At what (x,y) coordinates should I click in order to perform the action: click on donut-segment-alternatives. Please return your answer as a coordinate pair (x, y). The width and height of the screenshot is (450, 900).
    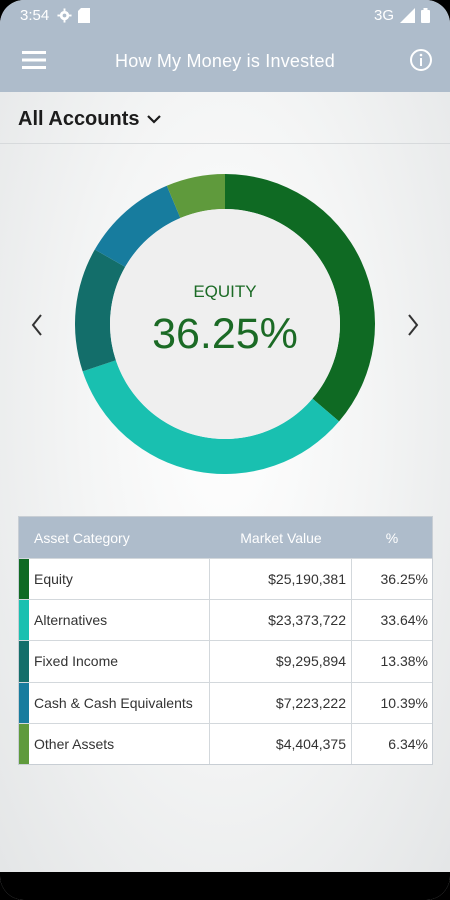
    Looking at the image, I should click on (211, 417).